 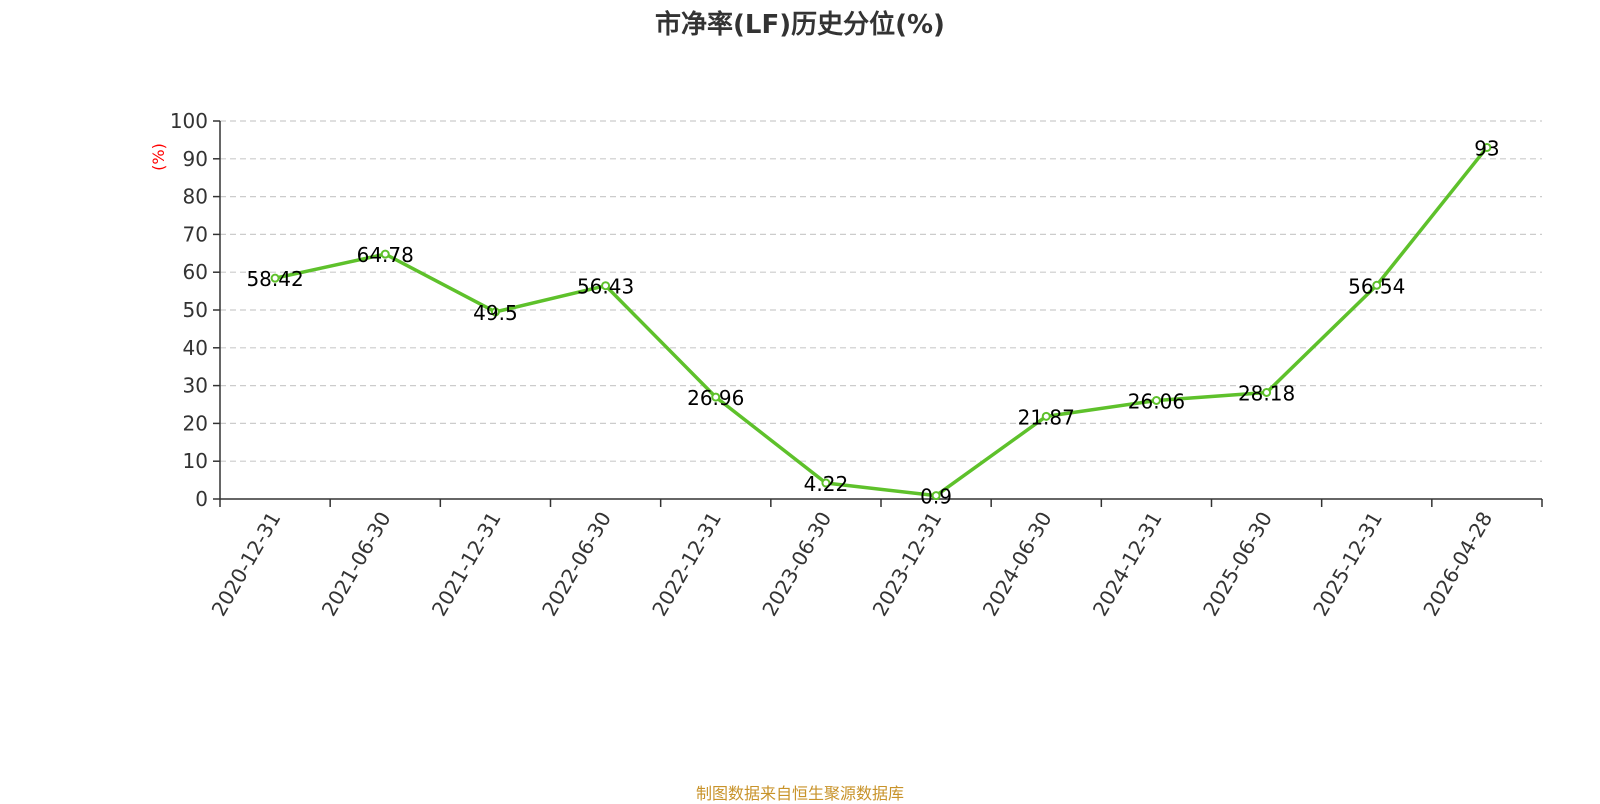 I want to click on data-label: 49.5, so click(x=495, y=313).